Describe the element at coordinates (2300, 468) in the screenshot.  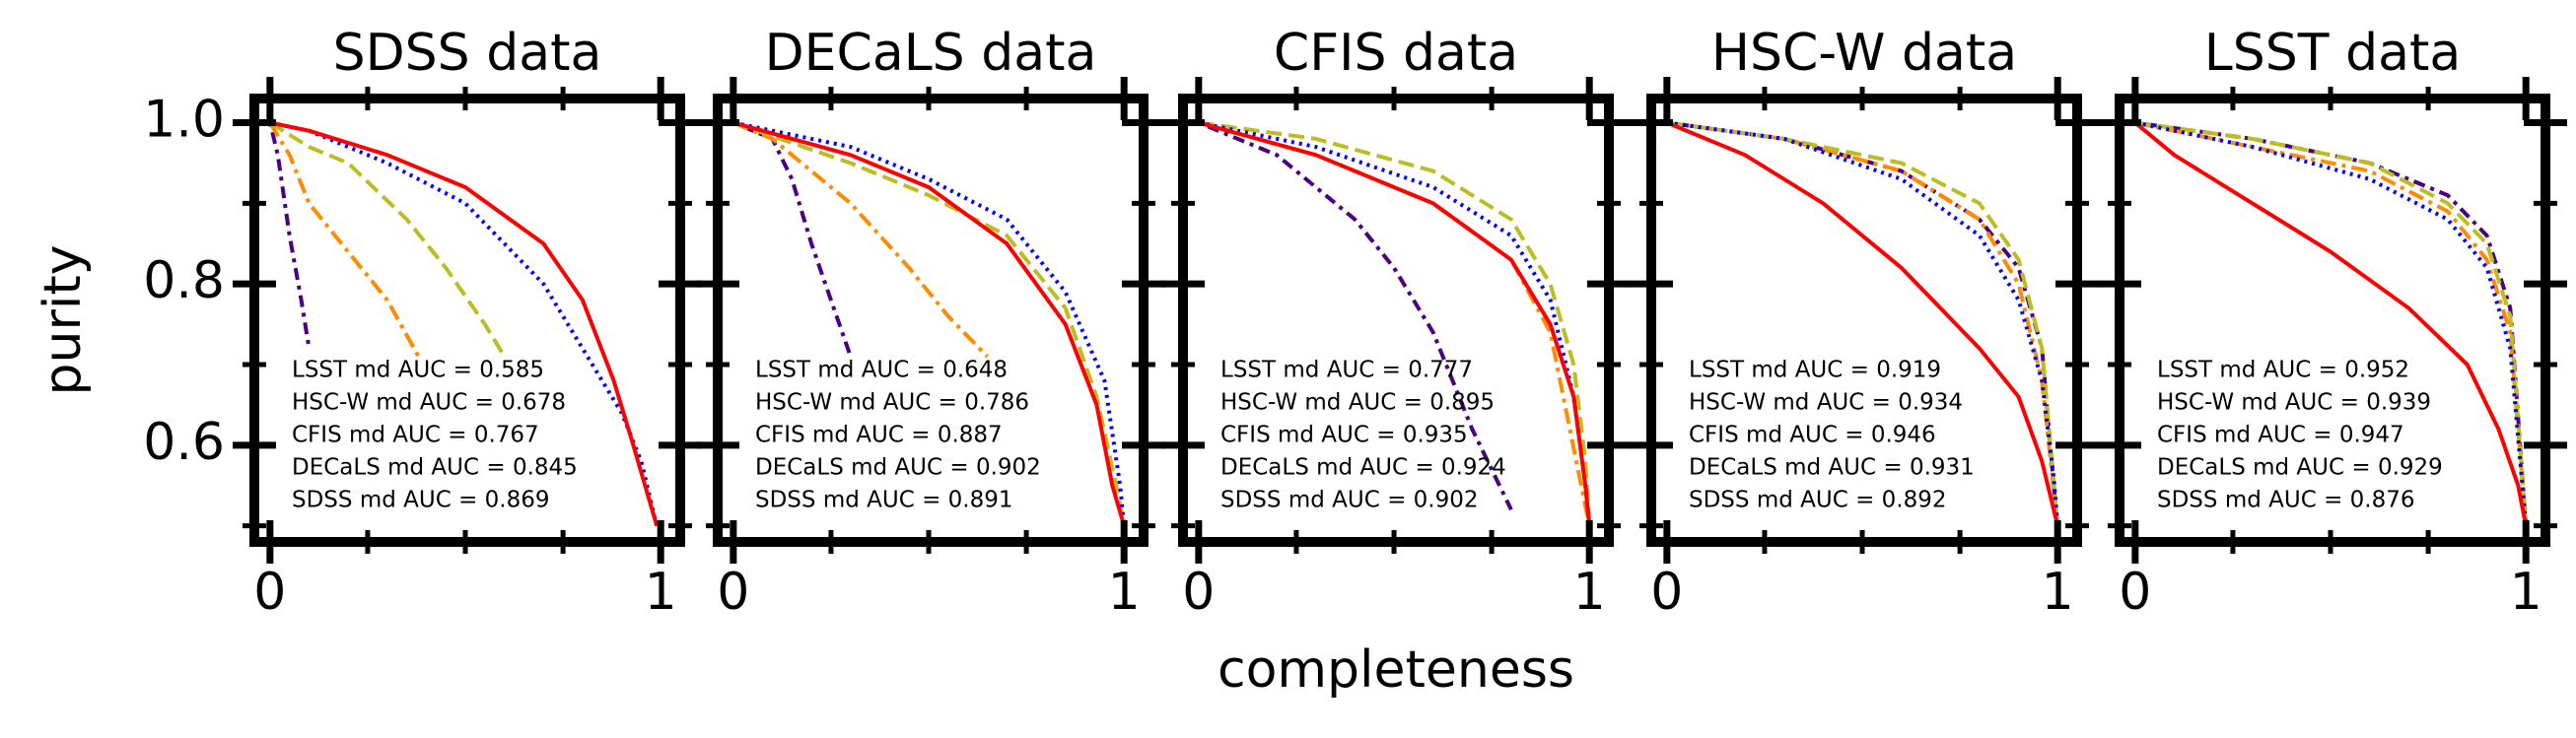
I see `auc-annotation: DECaLS md AUC = 0.929` at that location.